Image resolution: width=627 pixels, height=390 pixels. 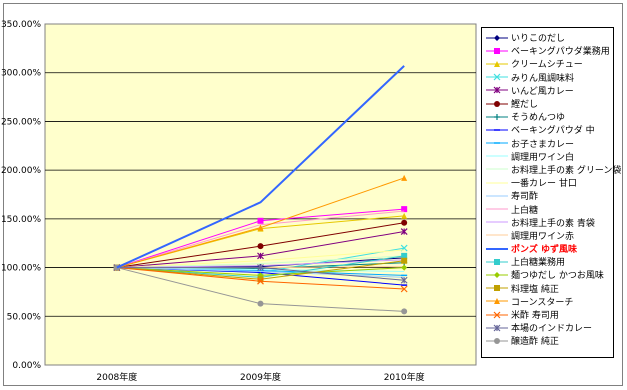 What do you see at coordinates (543, 236) in the screenshot?
I see `legend-label: 調理用ワイン赤` at bounding box center [543, 236].